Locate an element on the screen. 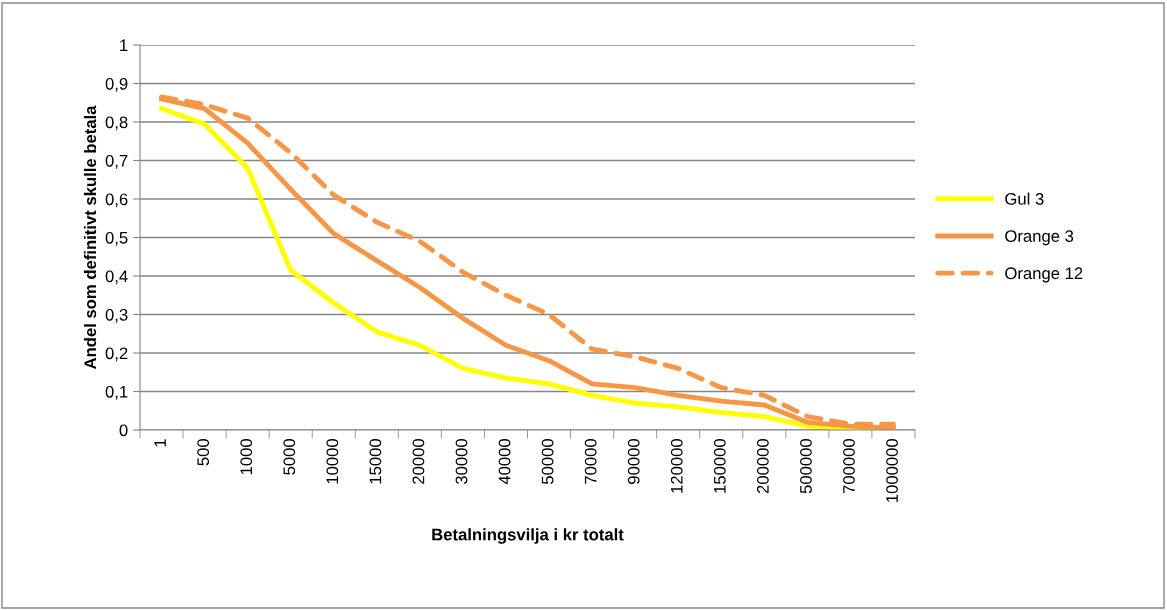  y-tick-label: 0,3 is located at coordinates (116, 315).